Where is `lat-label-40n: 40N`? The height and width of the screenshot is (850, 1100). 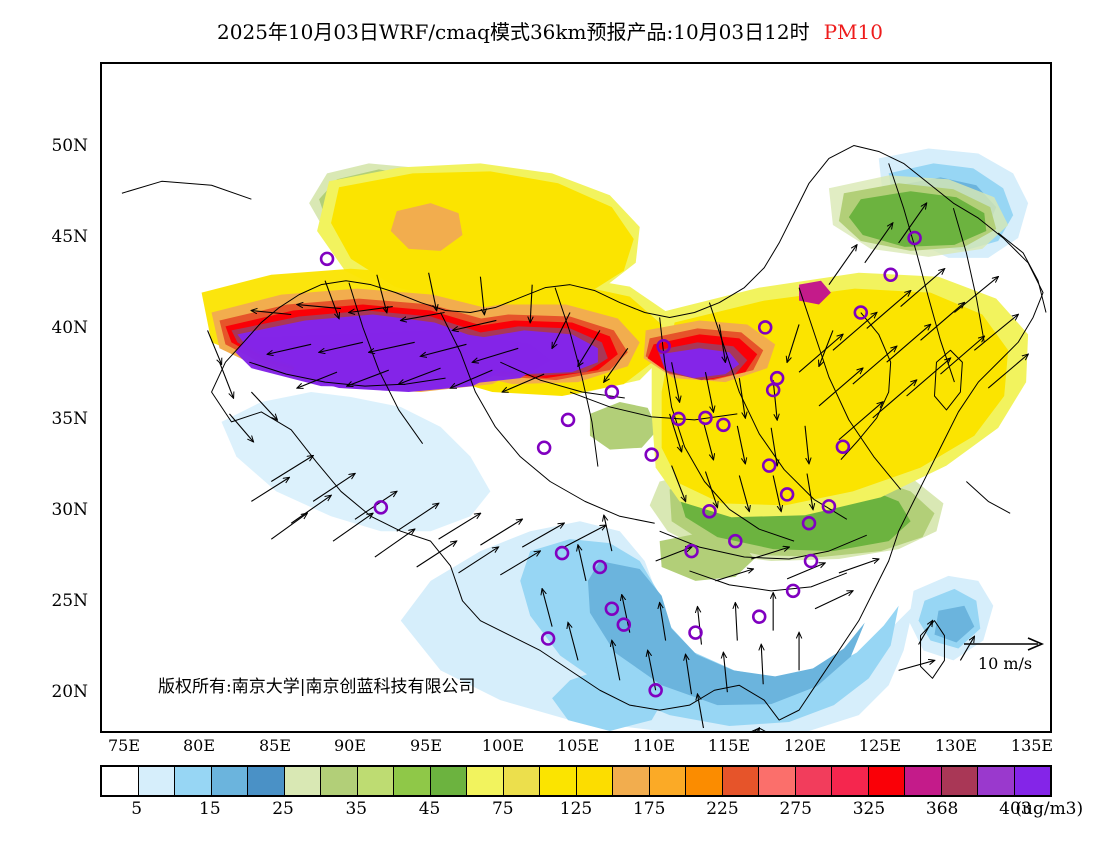 lat-label-40n: 40N is located at coordinates (69, 328).